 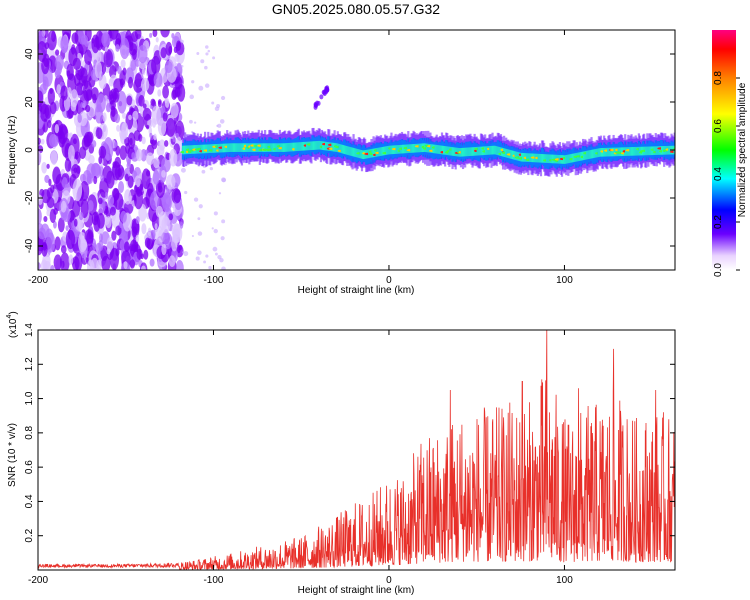 What do you see at coordinates (718, 126) in the screenshot?
I see `colorbar-tick-label: 0.6` at bounding box center [718, 126].